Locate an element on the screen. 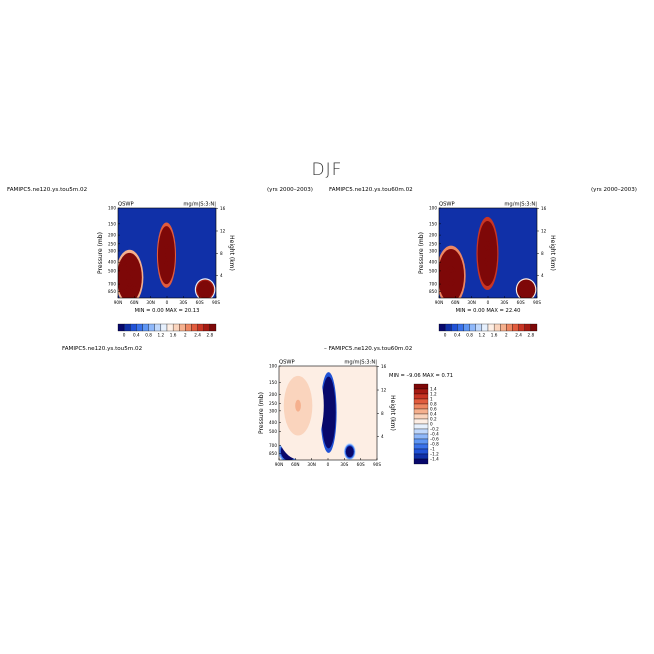 This screenshot has height=654, width=654. colorbar-label: 1.2 is located at coordinates (433, 394).